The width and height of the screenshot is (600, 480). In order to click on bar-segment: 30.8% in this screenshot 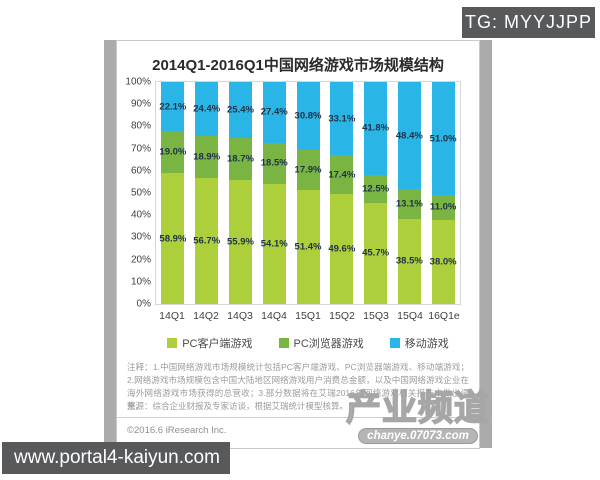, I will do `click(308, 116)`.